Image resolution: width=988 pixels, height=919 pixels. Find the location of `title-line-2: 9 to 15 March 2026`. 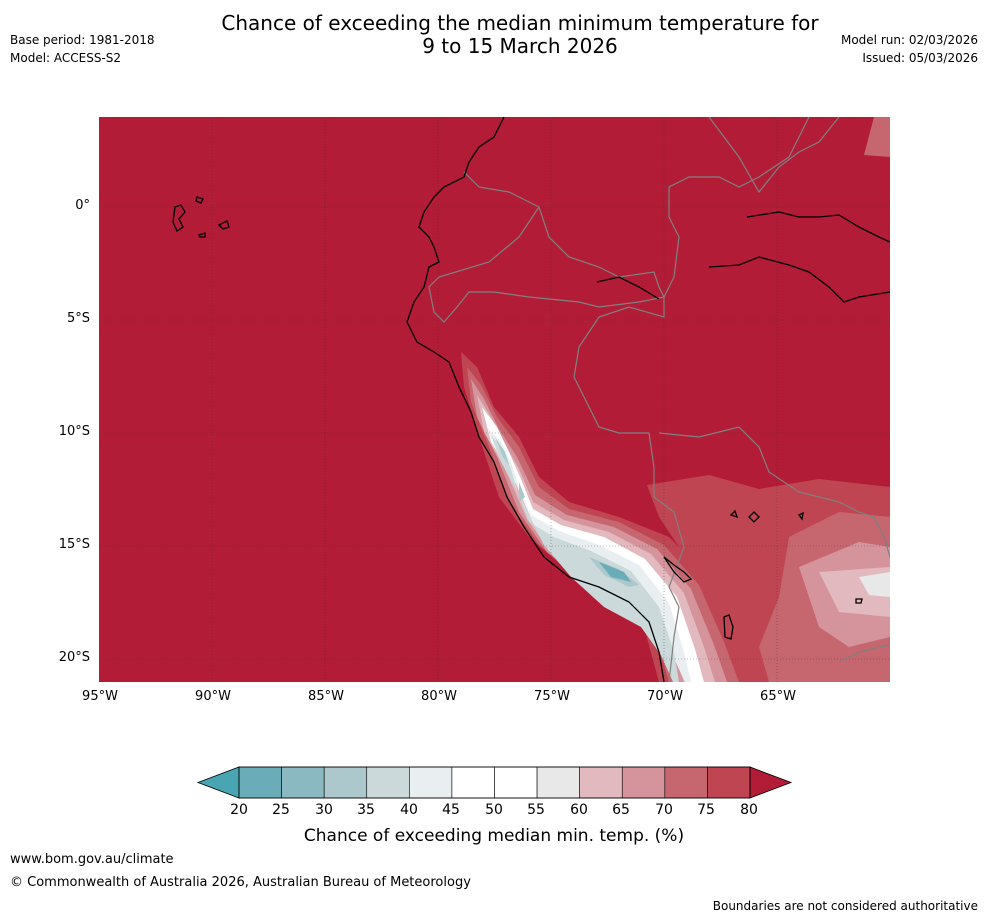

title-line-2: 9 to 15 March 2026 is located at coordinates (520, 46).